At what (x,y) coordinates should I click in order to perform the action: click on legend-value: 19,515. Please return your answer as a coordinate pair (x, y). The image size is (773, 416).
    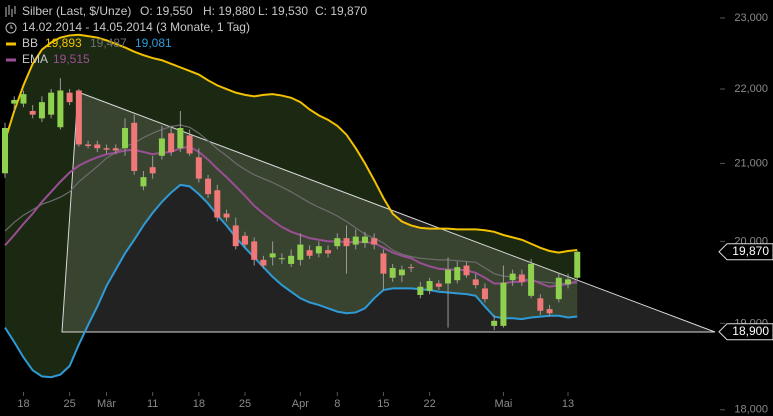
    Looking at the image, I should click on (71, 59).